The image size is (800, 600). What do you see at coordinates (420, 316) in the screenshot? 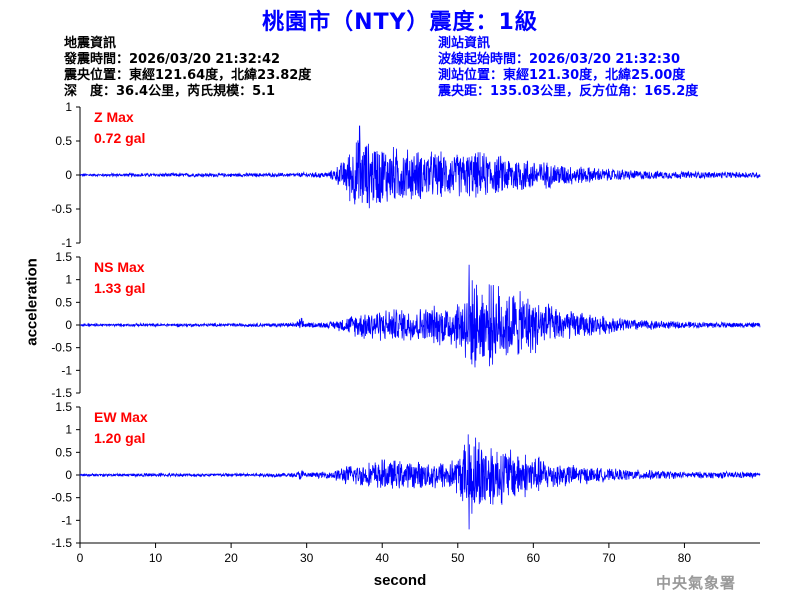
I see `waveform-ns` at bounding box center [420, 316].